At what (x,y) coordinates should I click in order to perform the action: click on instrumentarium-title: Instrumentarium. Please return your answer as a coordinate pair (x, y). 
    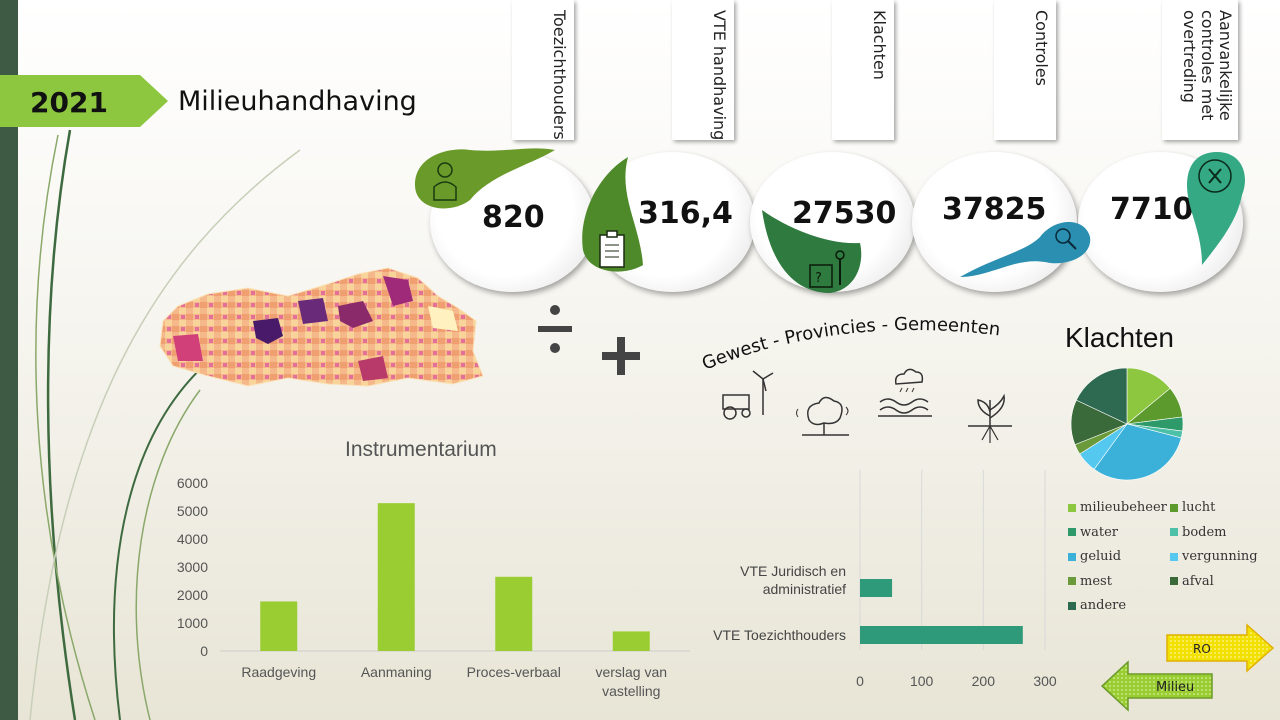
    Looking at the image, I should click on (421, 449).